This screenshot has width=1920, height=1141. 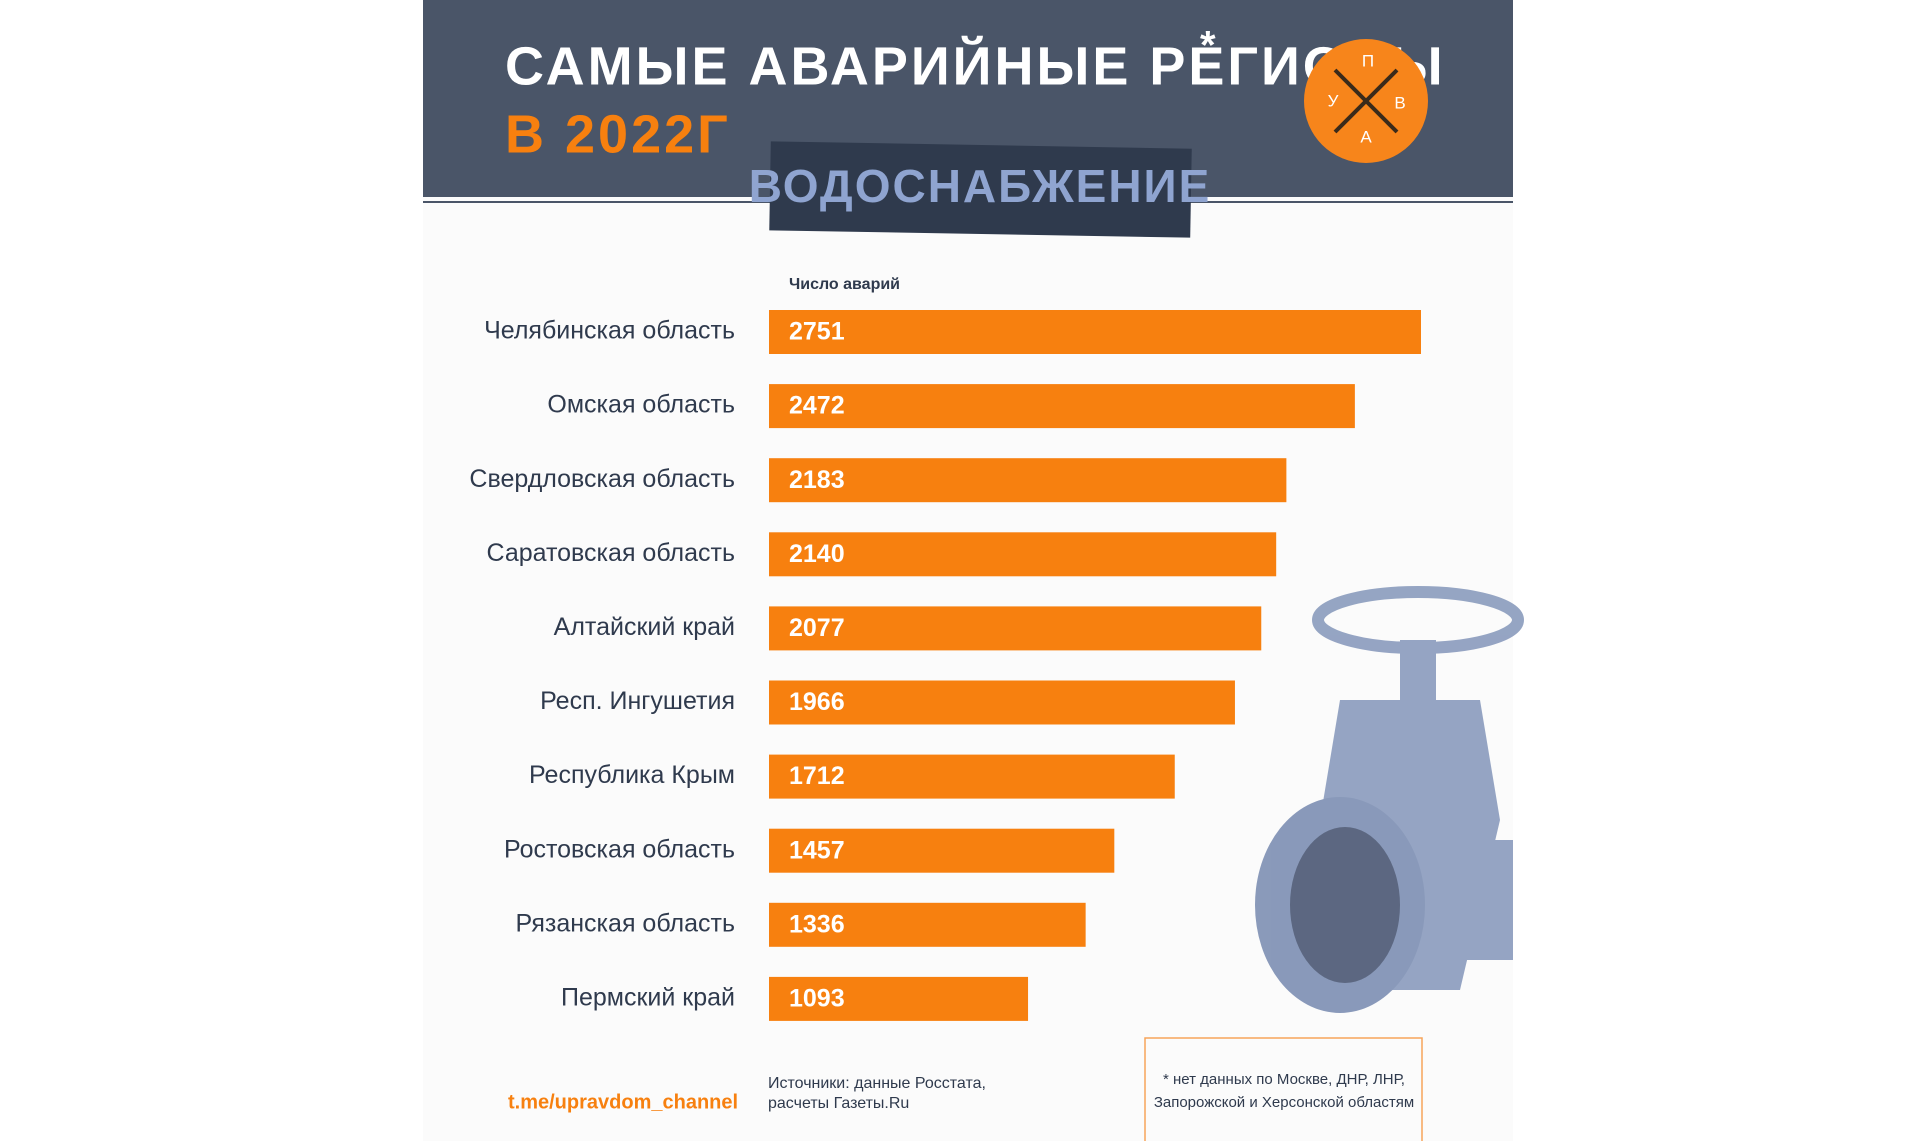 What do you see at coordinates (623, 1102) in the screenshot?
I see `link: t.me/upravdom_channel` at bounding box center [623, 1102].